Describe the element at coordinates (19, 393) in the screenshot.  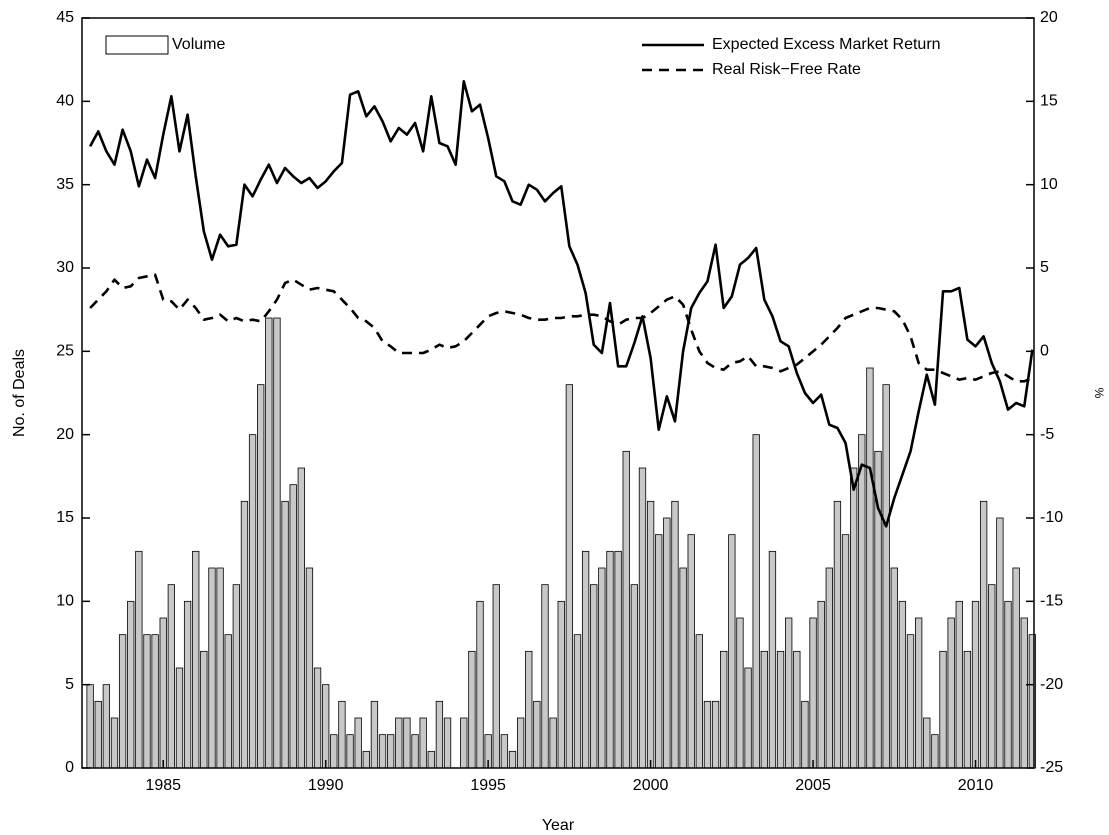
I see `y-axis-label: No. of Deals` at that location.